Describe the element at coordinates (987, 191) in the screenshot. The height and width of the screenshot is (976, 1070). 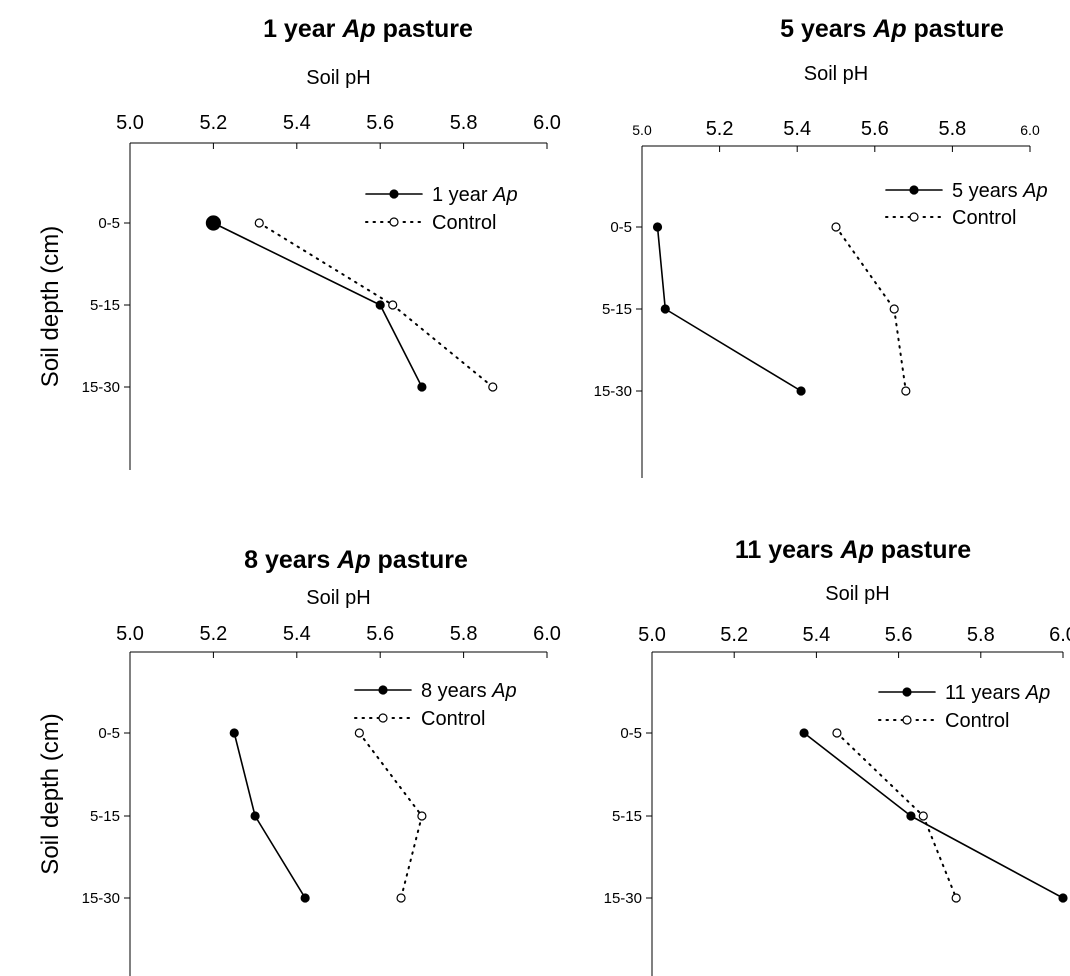
I see `legend-label-part: 5 years` at that location.